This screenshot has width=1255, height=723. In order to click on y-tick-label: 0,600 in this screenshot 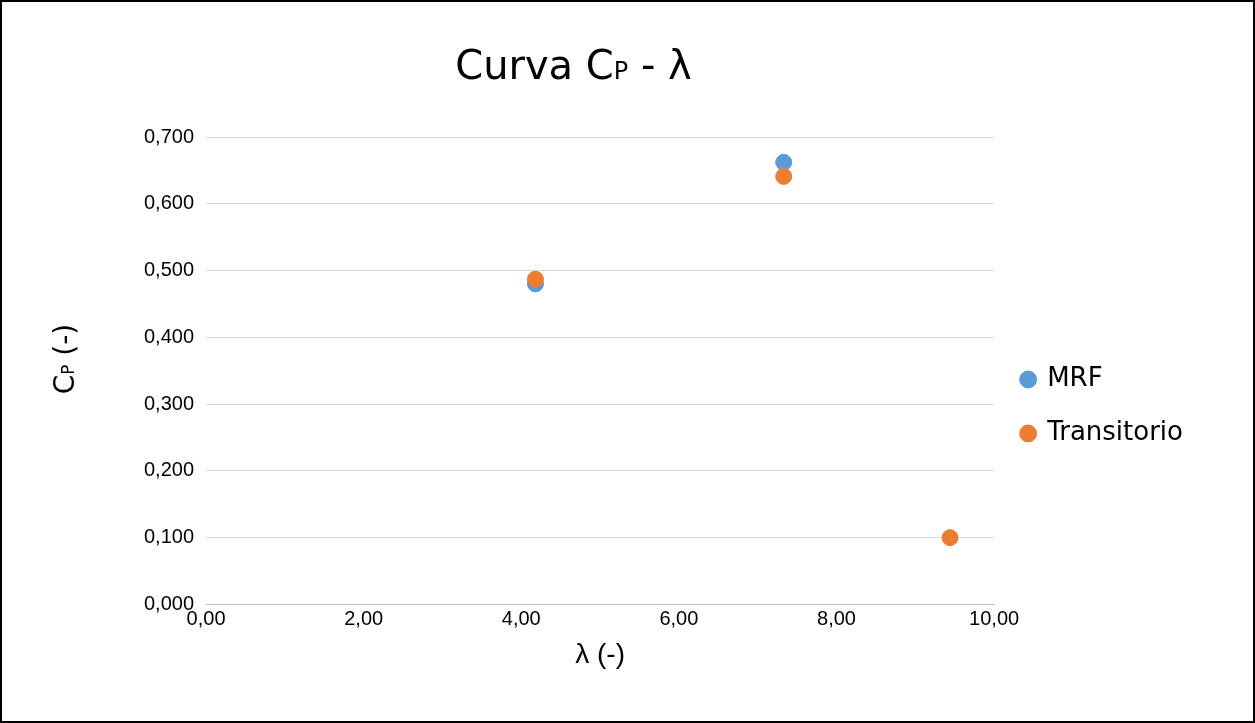, I will do `click(169, 202)`.